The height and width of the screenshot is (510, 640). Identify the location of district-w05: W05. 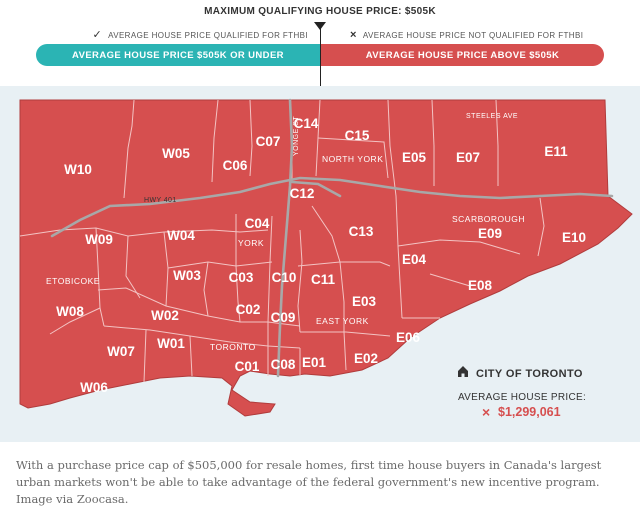
(176, 153).